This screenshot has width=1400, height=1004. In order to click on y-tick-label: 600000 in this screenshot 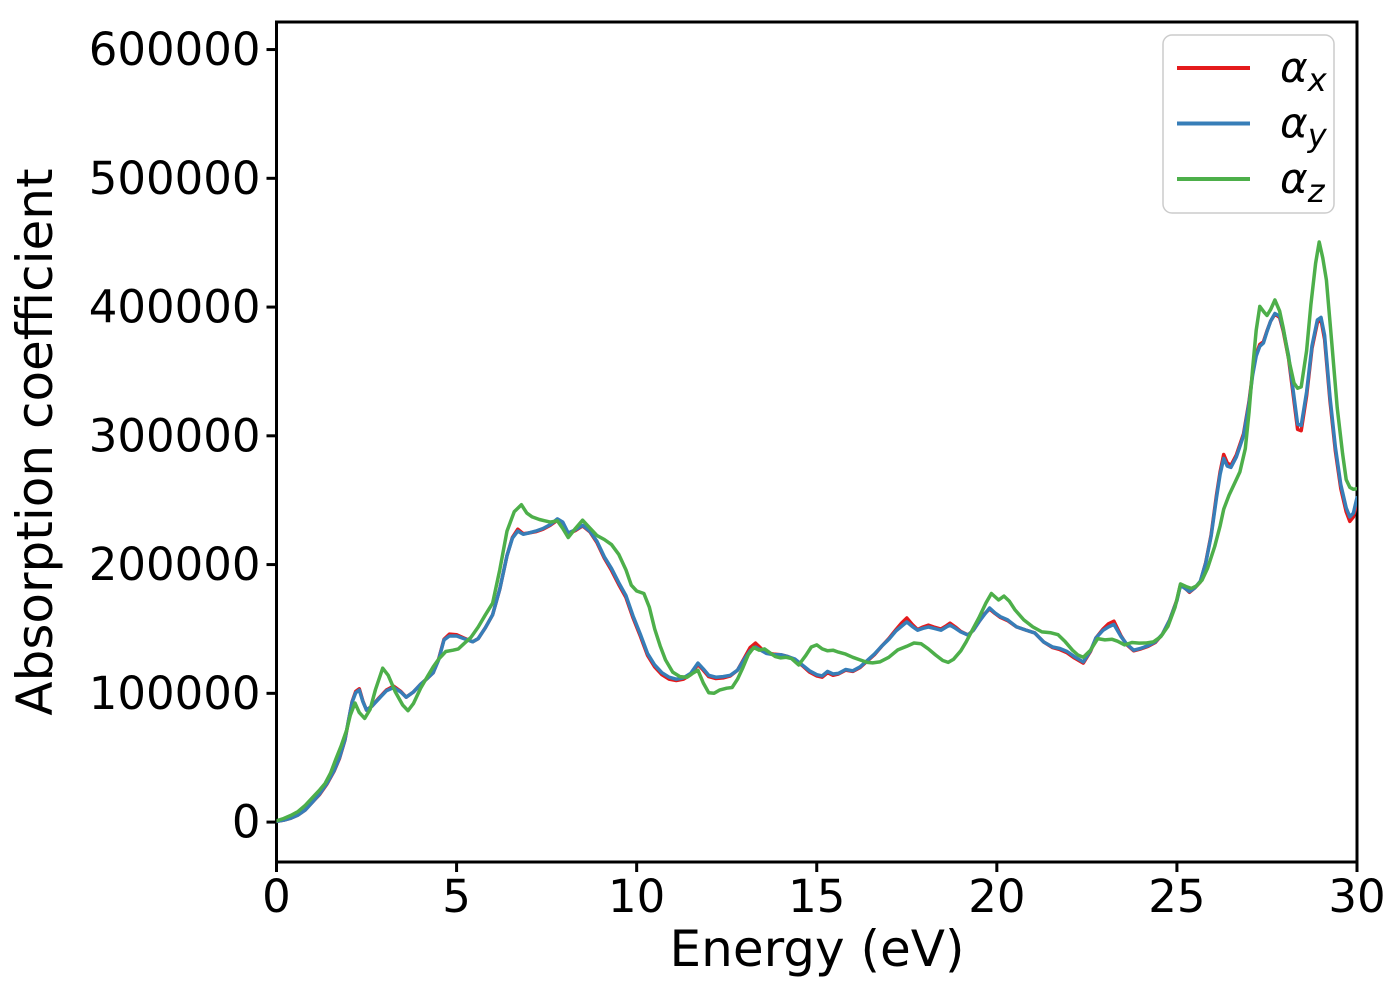, I will do `click(175, 49)`.